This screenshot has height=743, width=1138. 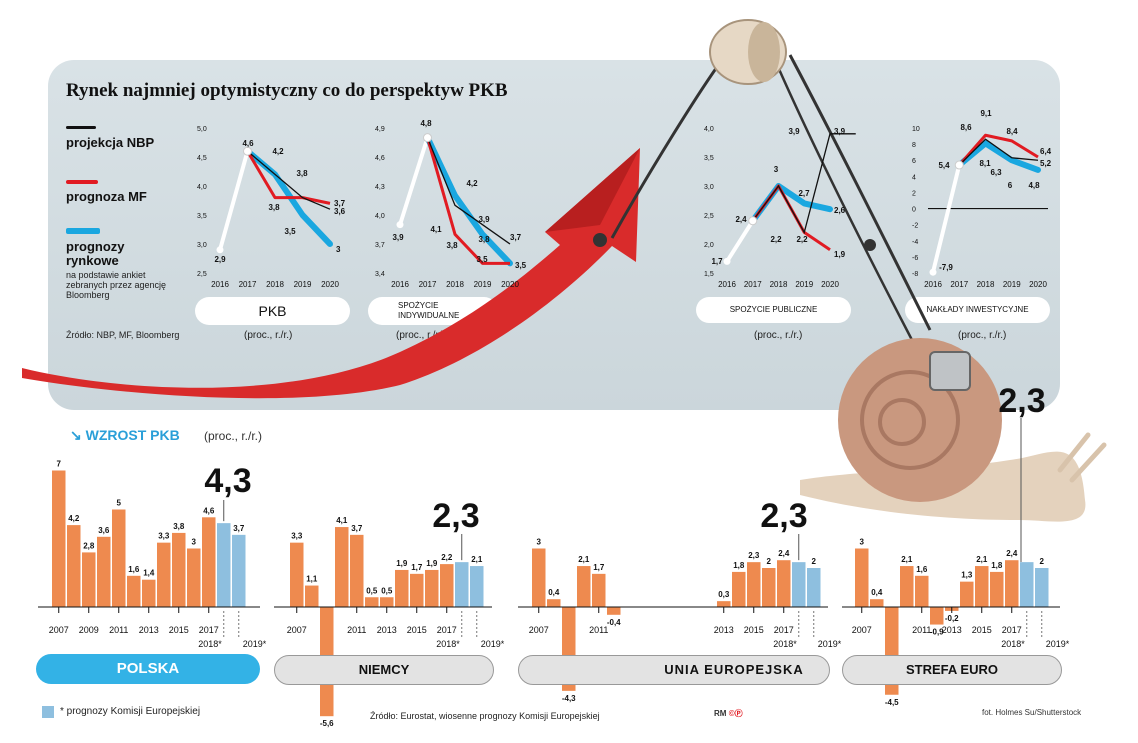 What do you see at coordinates (227, 481) in the screenshot?
I see `bar-highlight-value: 4,3` at bounding box center [227, 481].